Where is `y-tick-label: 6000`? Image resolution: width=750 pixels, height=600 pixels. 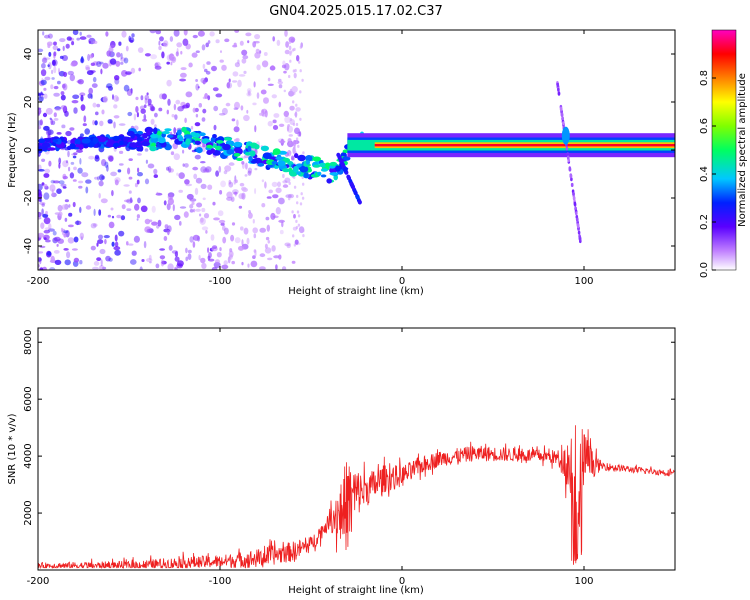
y-tick-label: 6000 is located at coordinates (28, 398).